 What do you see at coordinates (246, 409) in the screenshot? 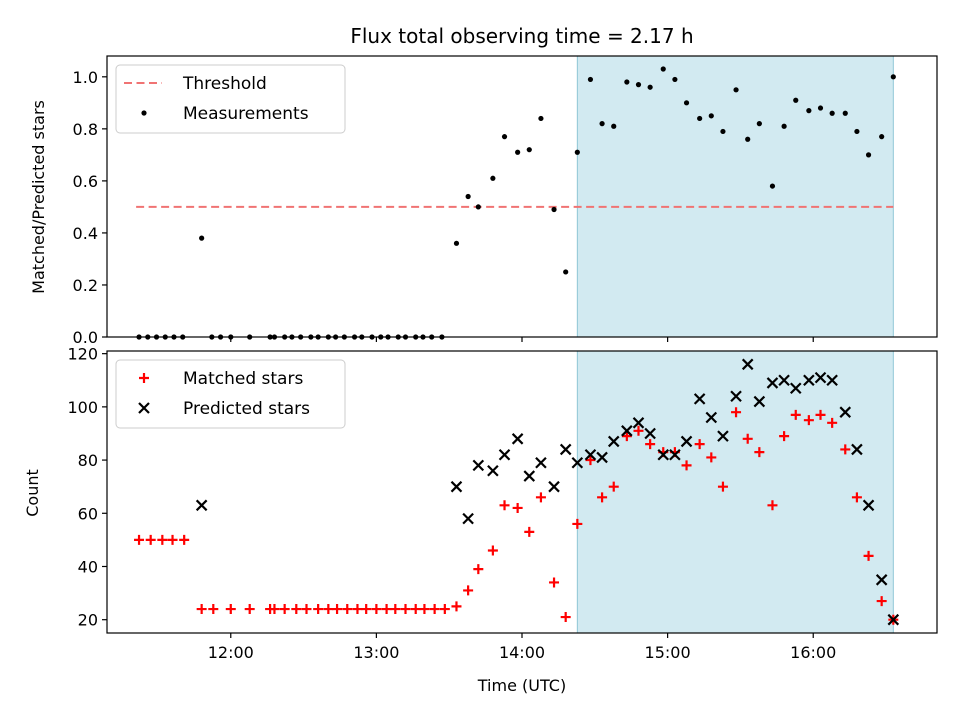
I see `legend-label: Predicted stars` at bounding box center [246, 409].